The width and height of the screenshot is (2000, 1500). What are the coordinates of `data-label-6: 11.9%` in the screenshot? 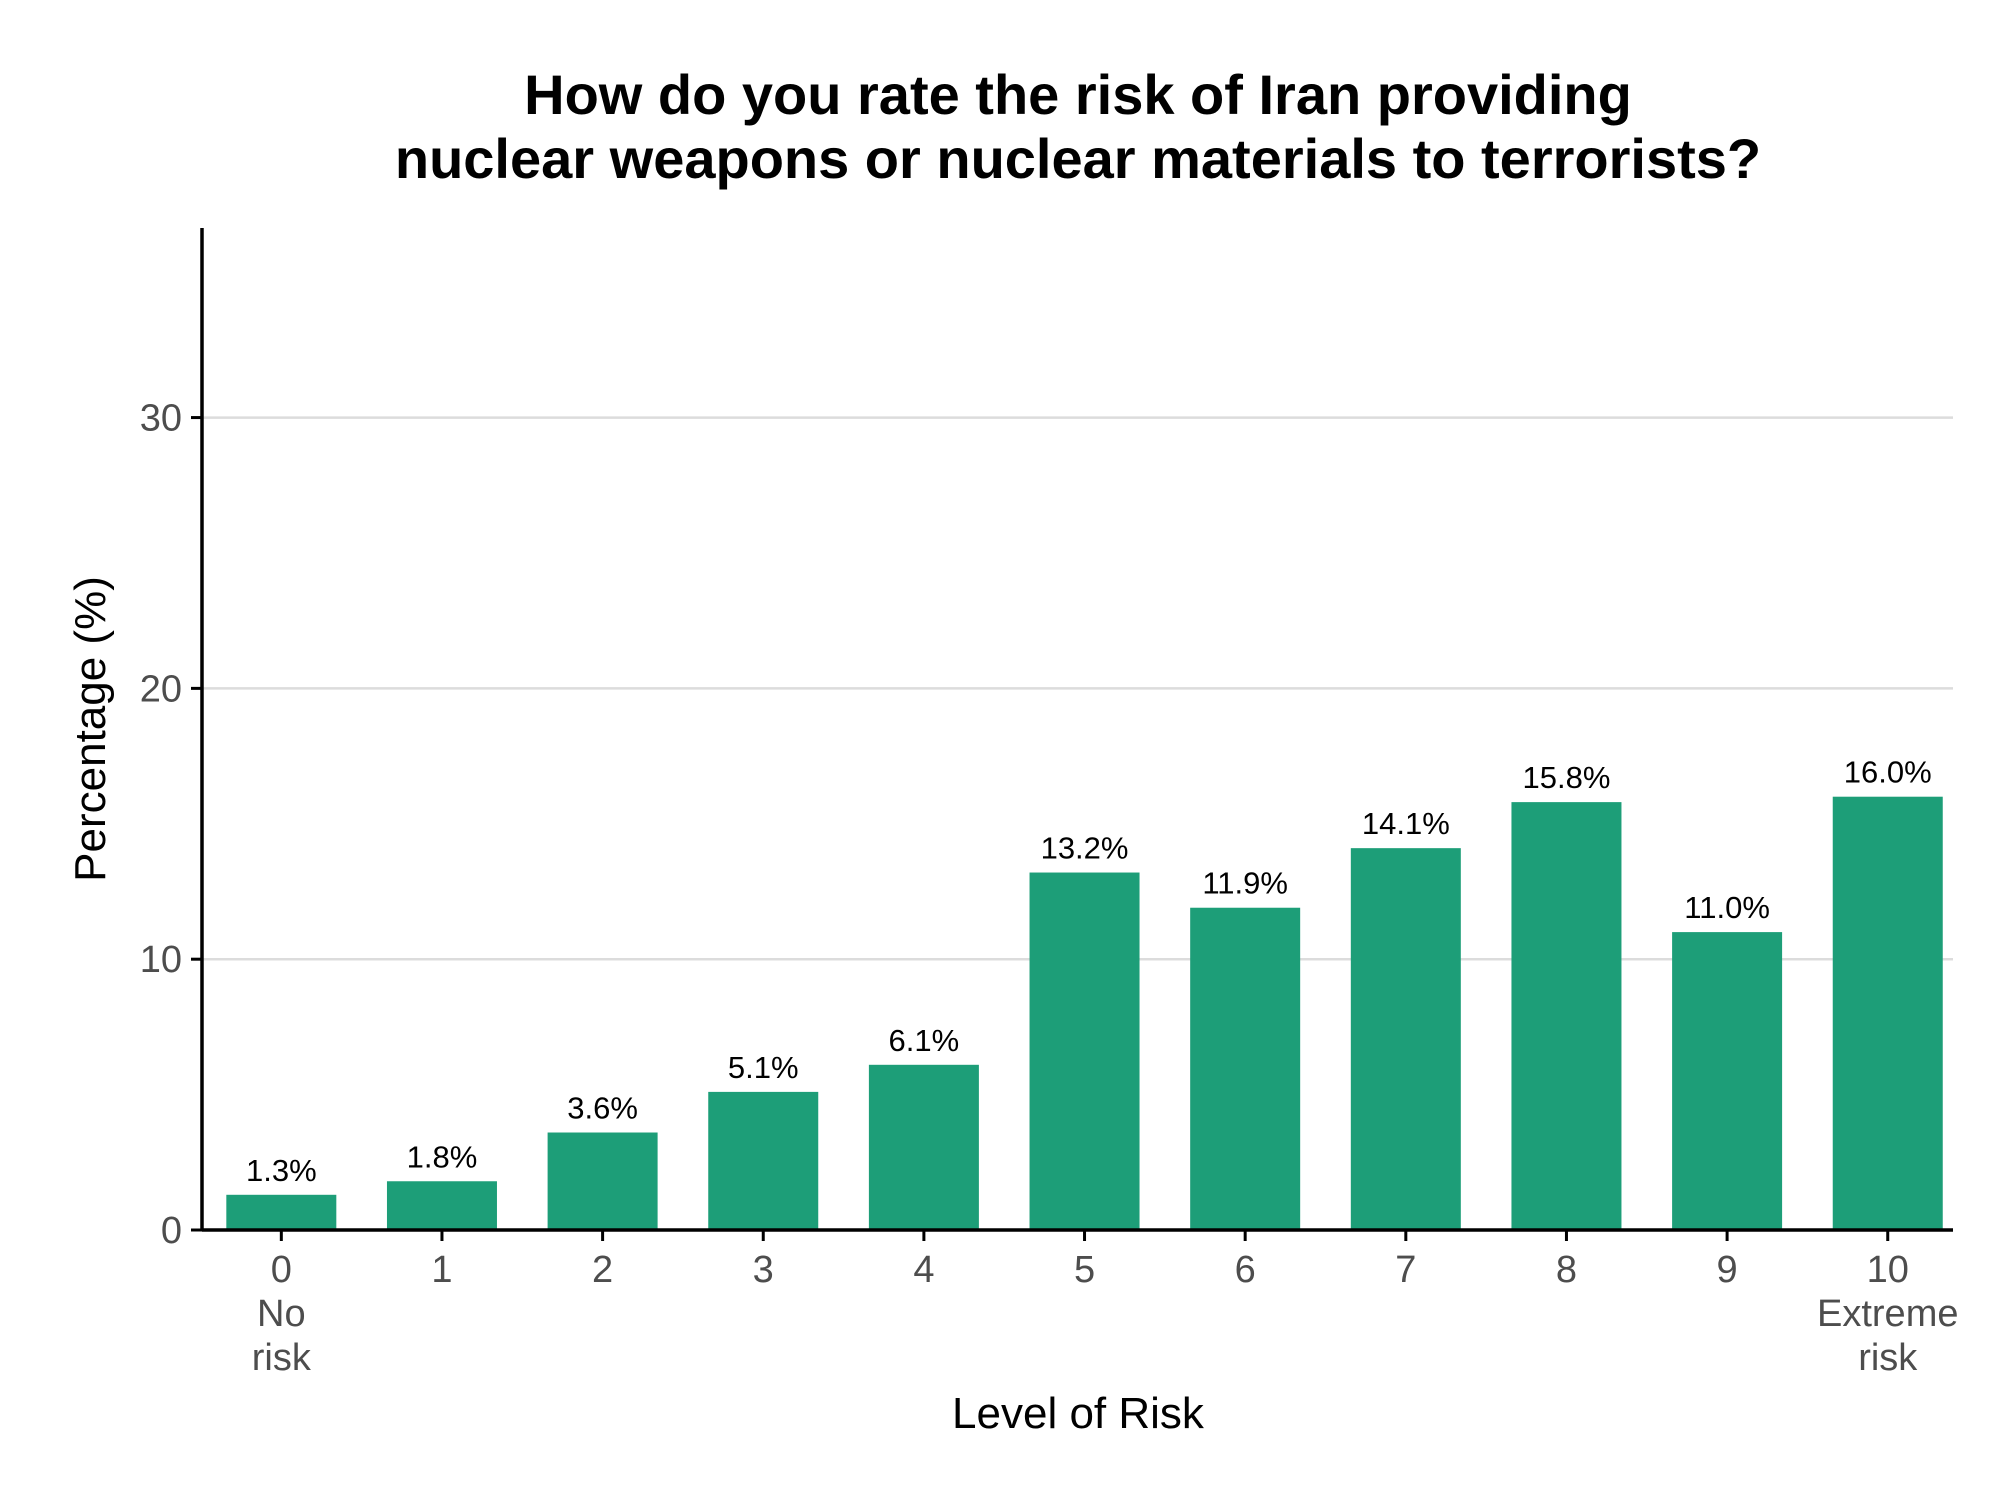 It's located at (1245, 883).